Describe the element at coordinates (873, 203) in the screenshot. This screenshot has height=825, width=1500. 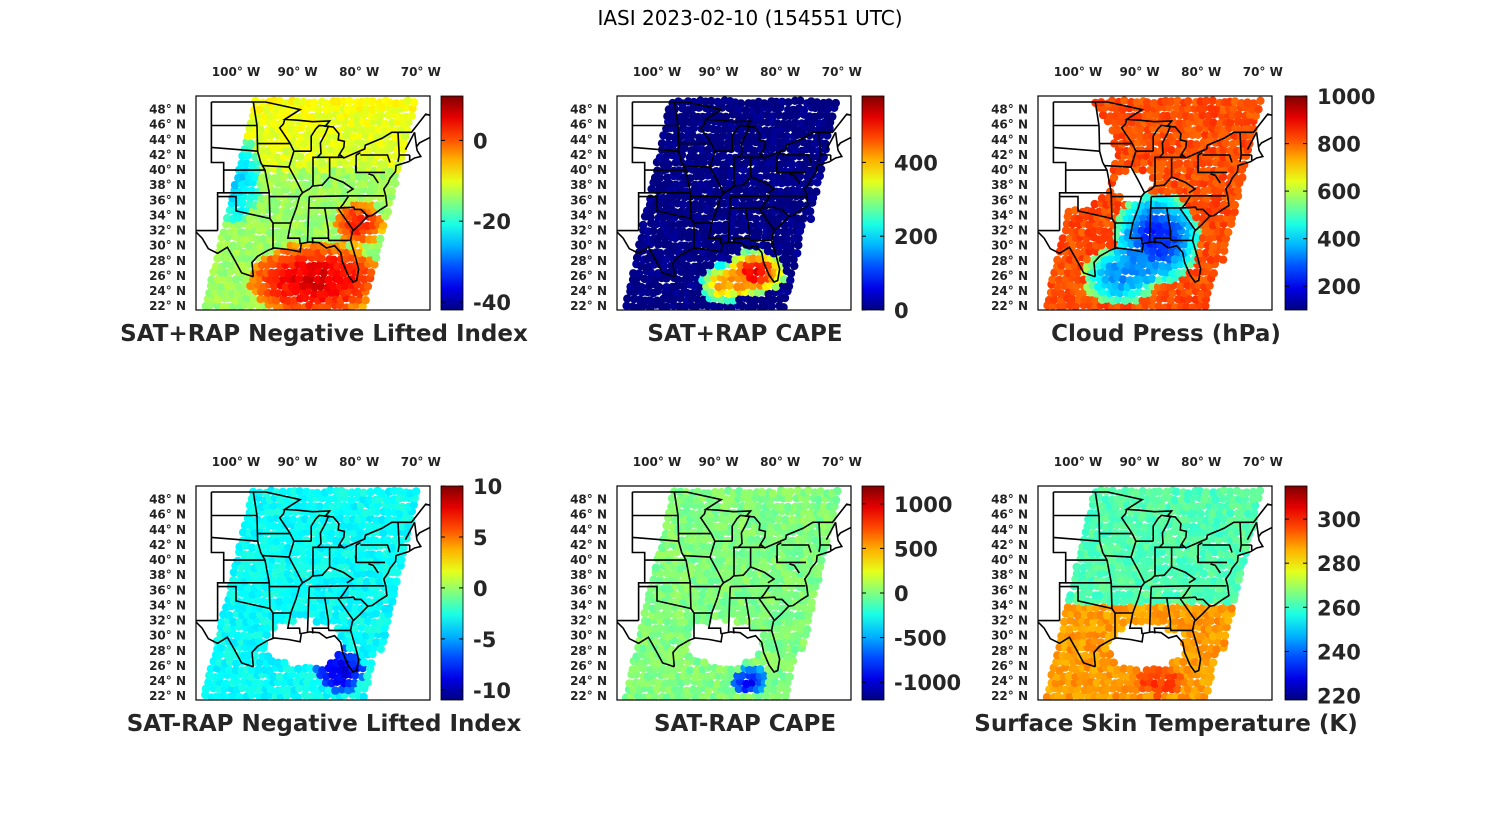
I see `colorbar` at that location.